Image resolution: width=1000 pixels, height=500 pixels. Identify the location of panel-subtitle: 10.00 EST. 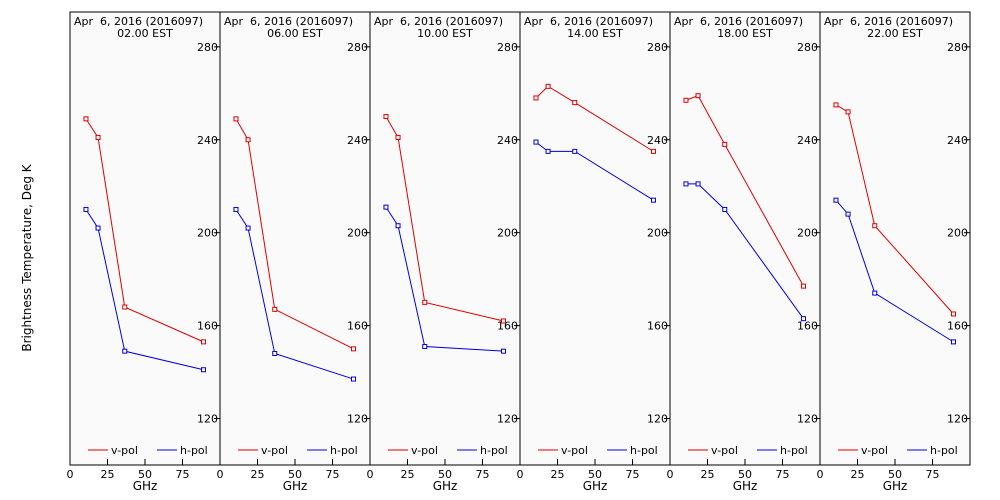
(445, 33).